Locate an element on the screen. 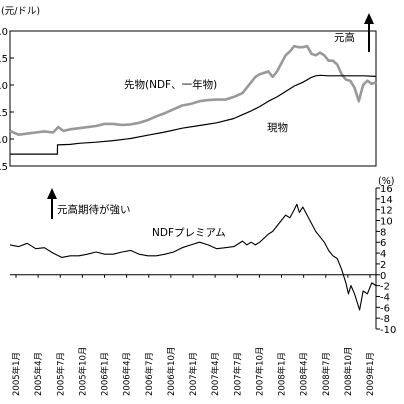 The image size is (404, 404). x-tick-label: 2005年7月 is located at coordinates (60, 374).